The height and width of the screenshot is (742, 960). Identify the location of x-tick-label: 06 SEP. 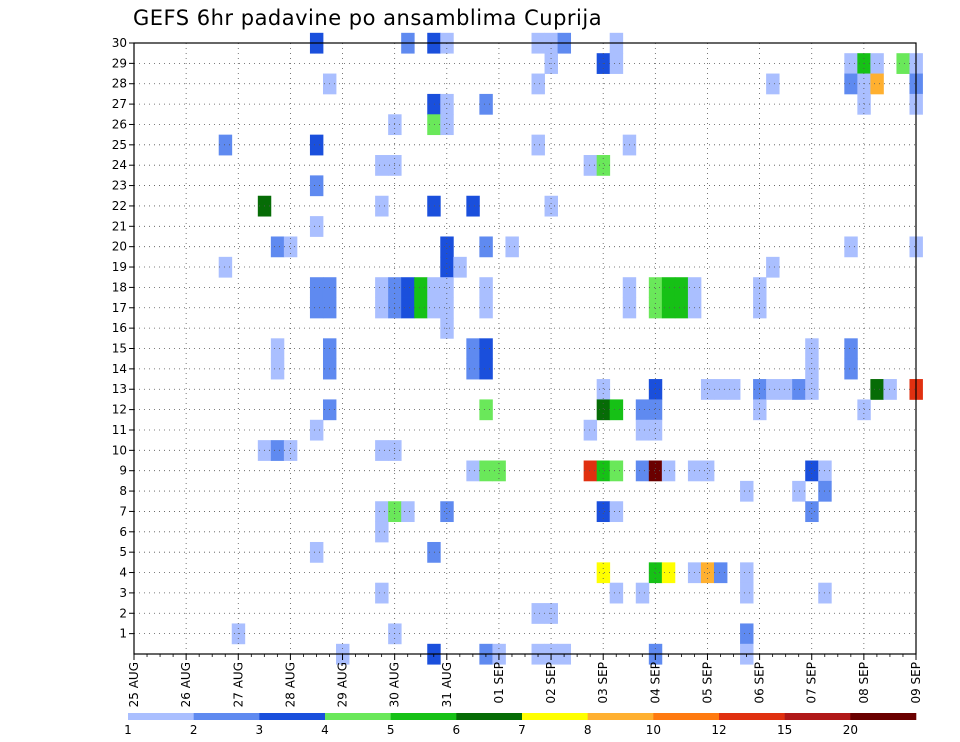
(760, 683).